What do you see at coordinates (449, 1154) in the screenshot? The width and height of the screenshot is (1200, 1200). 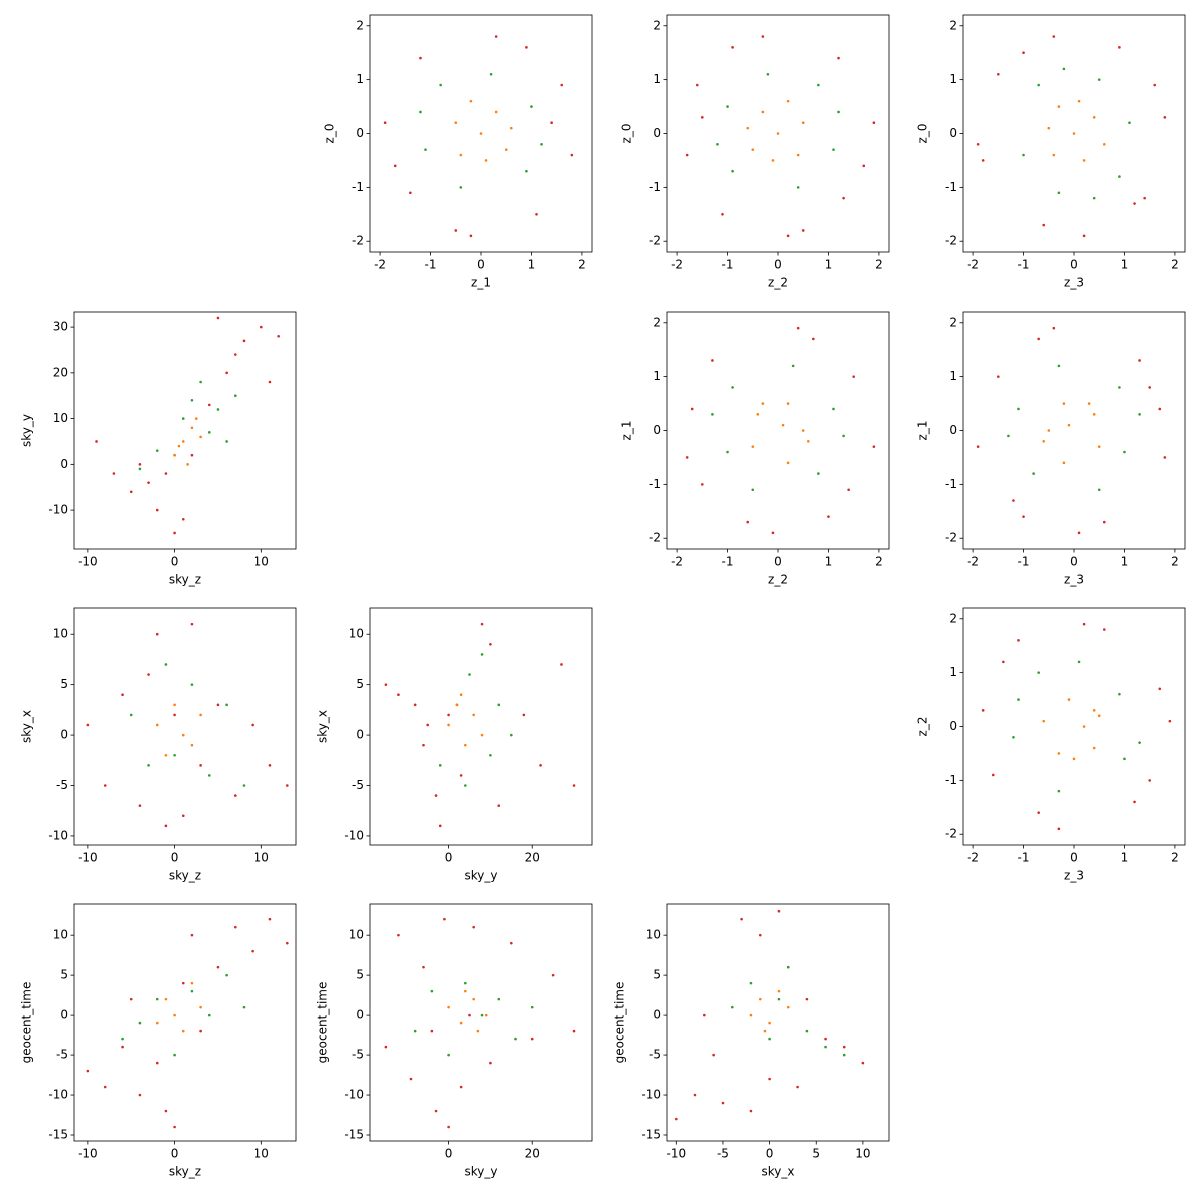 I see `x-tick-label: 0` at bounding box center [449, 1154].